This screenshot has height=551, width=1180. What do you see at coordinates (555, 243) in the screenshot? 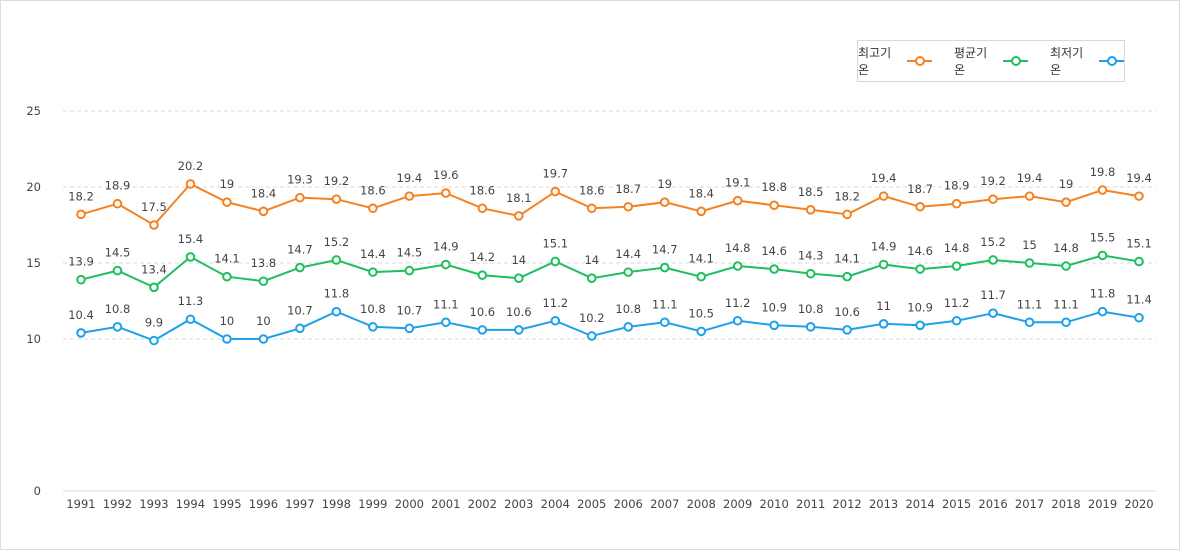
I see `data-label: 15.1` at bounding box center [555, 243].